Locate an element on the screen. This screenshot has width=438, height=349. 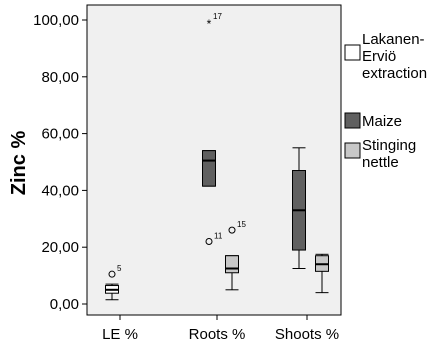
y-tick-label: 60,00 is located at coordinates (60, 134).